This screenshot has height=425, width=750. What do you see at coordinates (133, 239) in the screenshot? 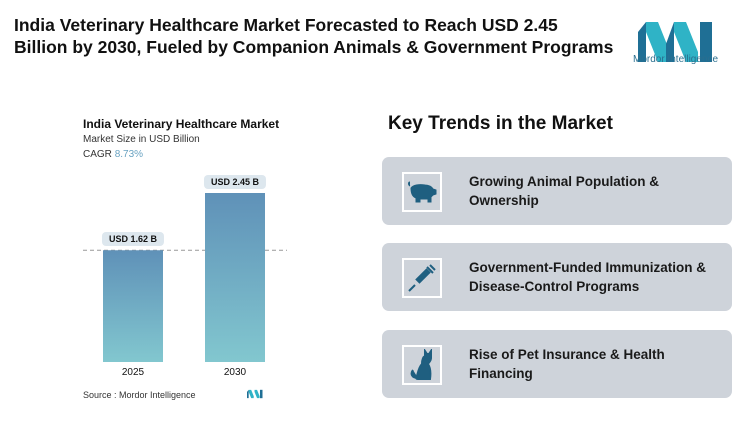
I see `data-label: USD 1.62 B` at bounding box center [133, 239].